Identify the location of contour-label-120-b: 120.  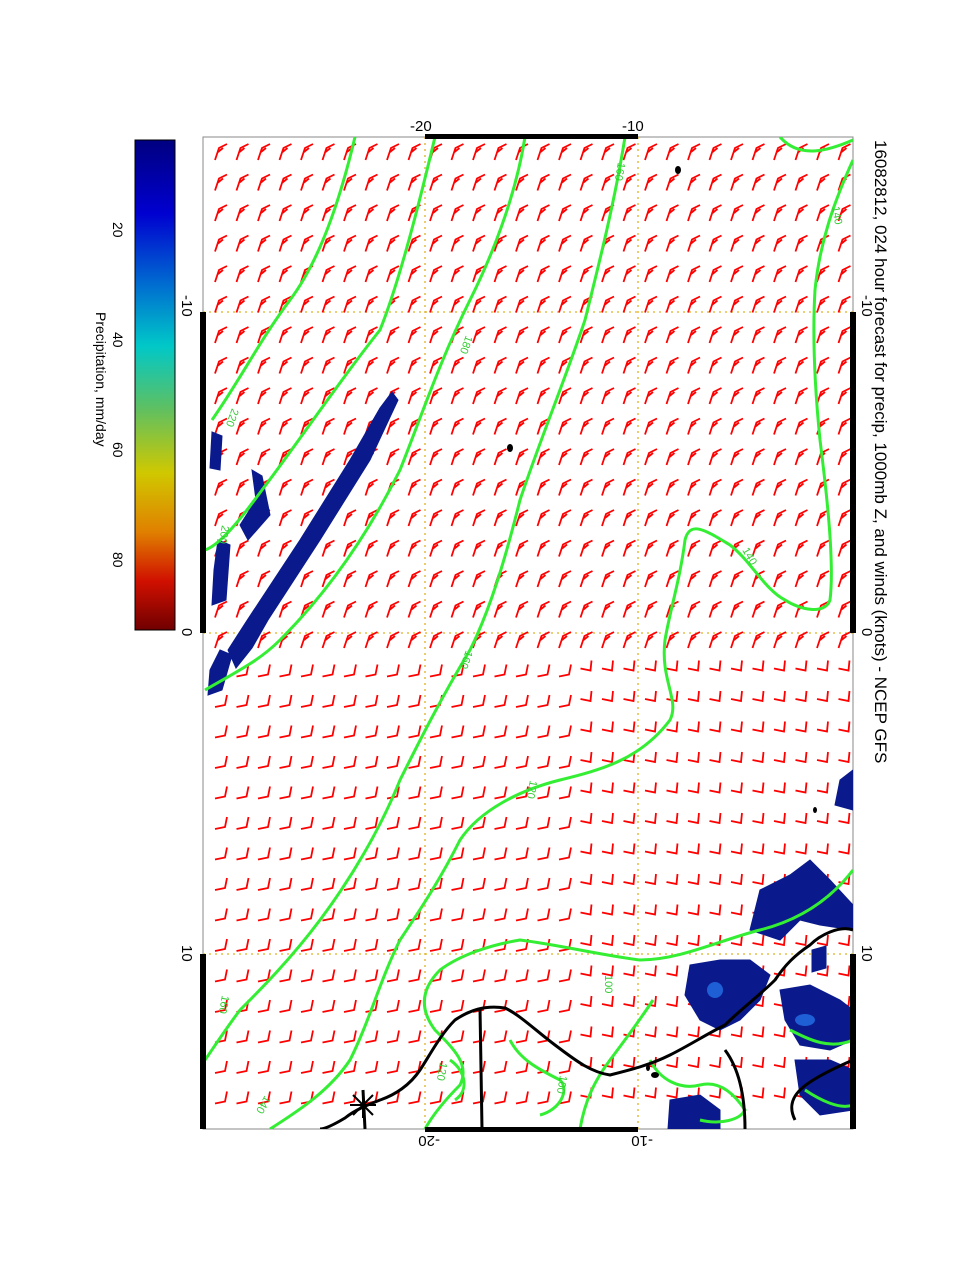
(441, 1071).